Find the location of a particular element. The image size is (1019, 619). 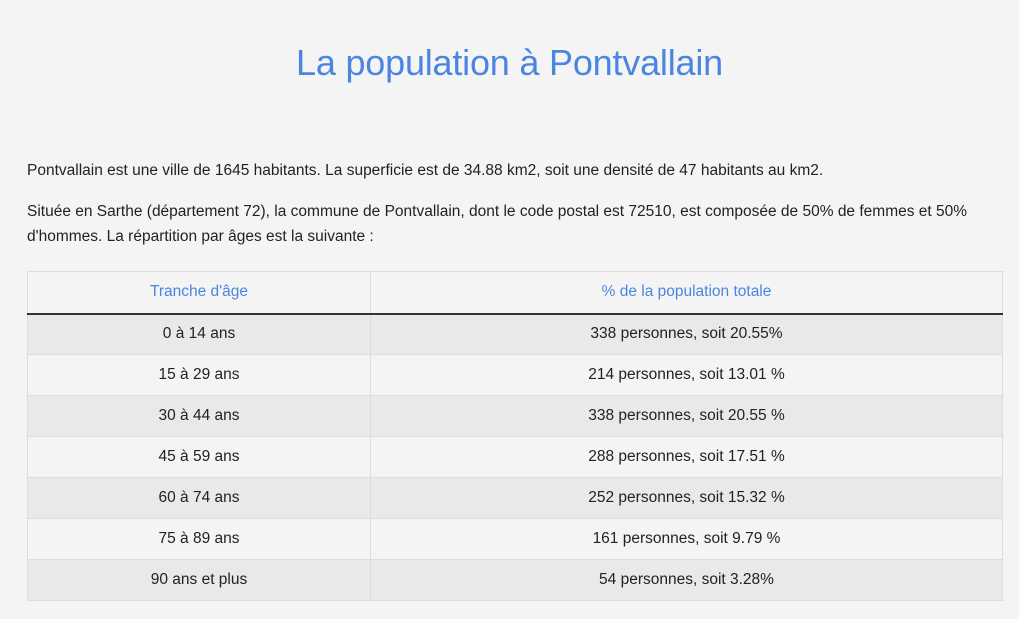

table-header: Tranche d'âge % de la population totale is located at coordinates (515, 293).